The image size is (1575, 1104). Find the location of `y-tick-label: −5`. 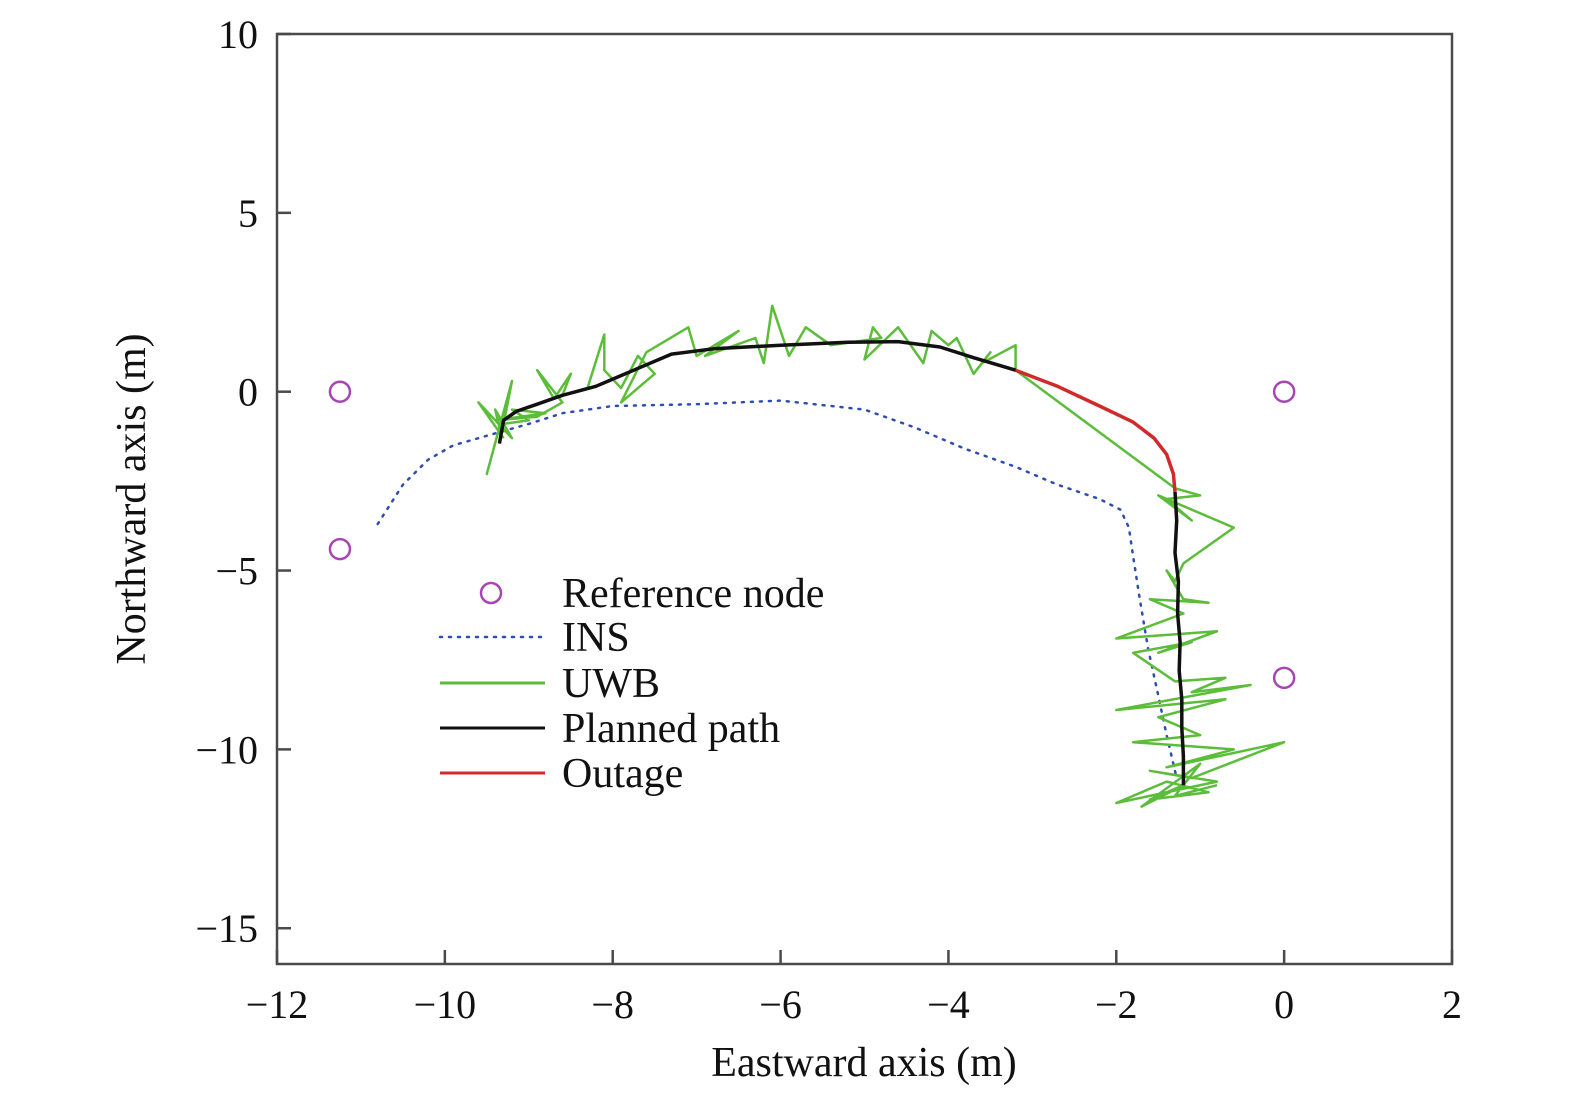

y-tick-label: −5 is located at coordinates (236, 571).